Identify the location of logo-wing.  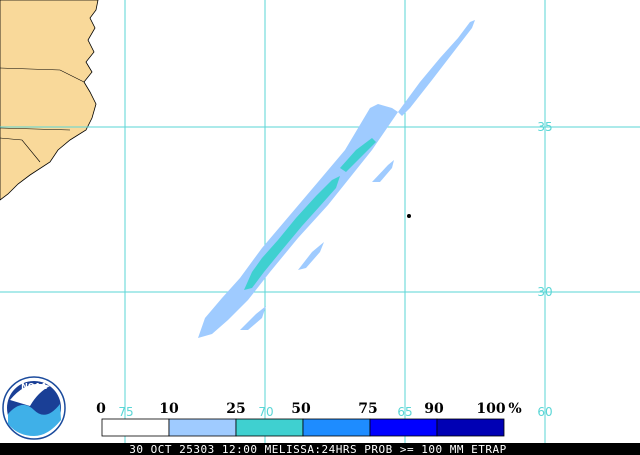
(30, 394).